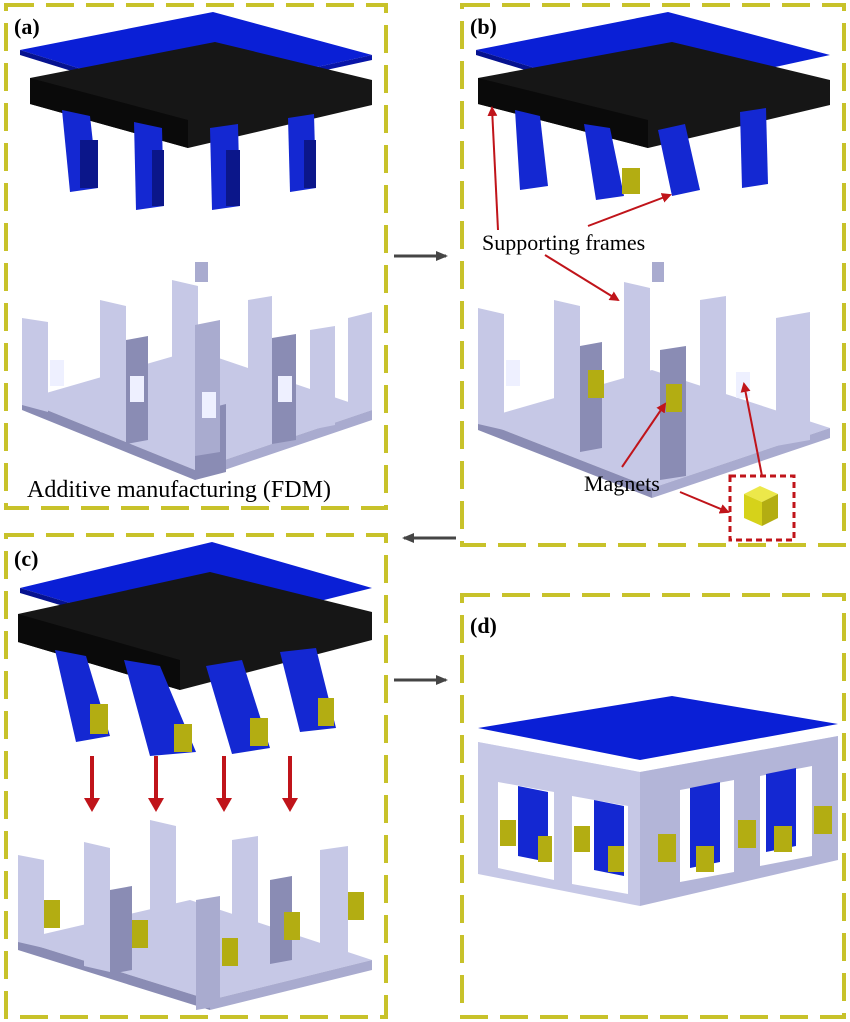 The width and height of the screenshot is (850, 1022). I want to click on panel-d: (d), so click(654, 759).